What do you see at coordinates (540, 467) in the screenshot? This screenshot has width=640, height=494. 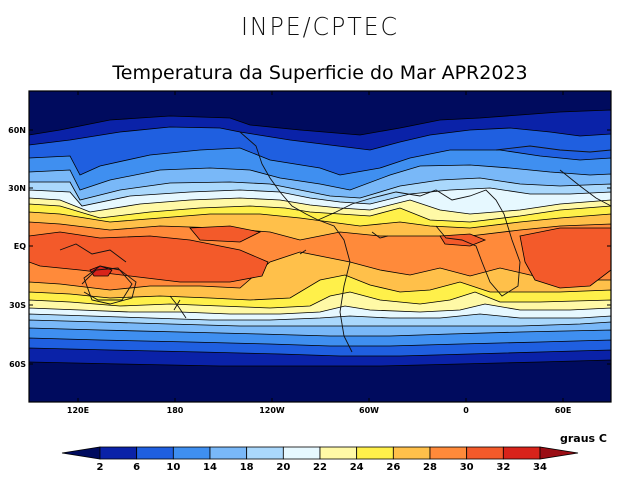 I see `legend-tick-label: 34` at bounding box center [540, 467].